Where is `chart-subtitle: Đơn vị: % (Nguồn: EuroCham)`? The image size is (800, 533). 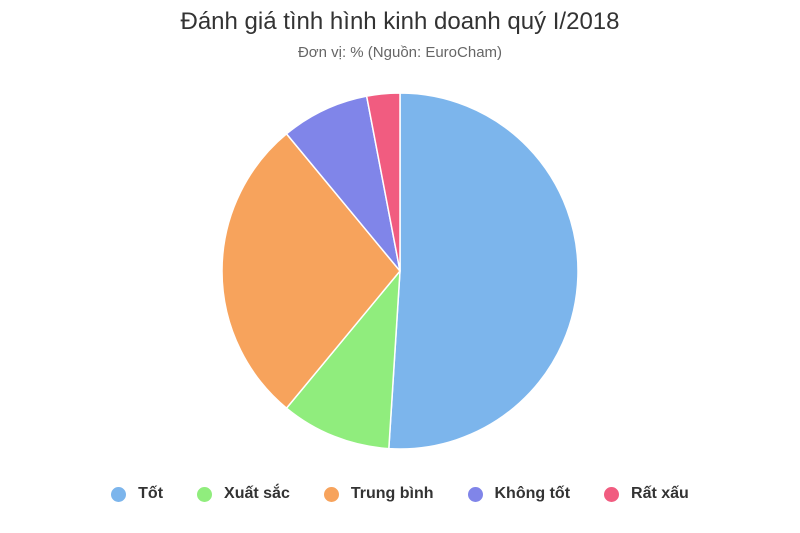
chart-subtitle: Đơn vị: % (Nguồn: EuroCham) is located at coordinates (400, 52).